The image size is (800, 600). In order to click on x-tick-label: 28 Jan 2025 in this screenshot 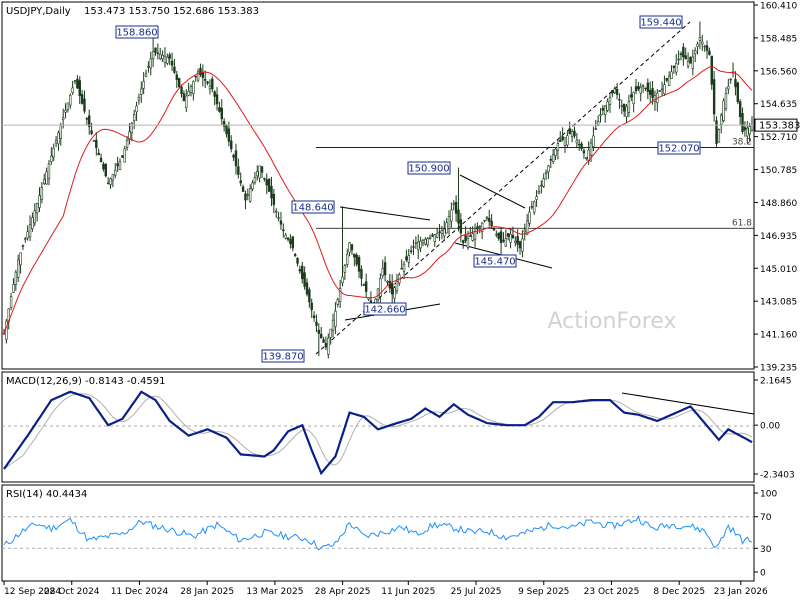, I will do `click(207, 592)`.